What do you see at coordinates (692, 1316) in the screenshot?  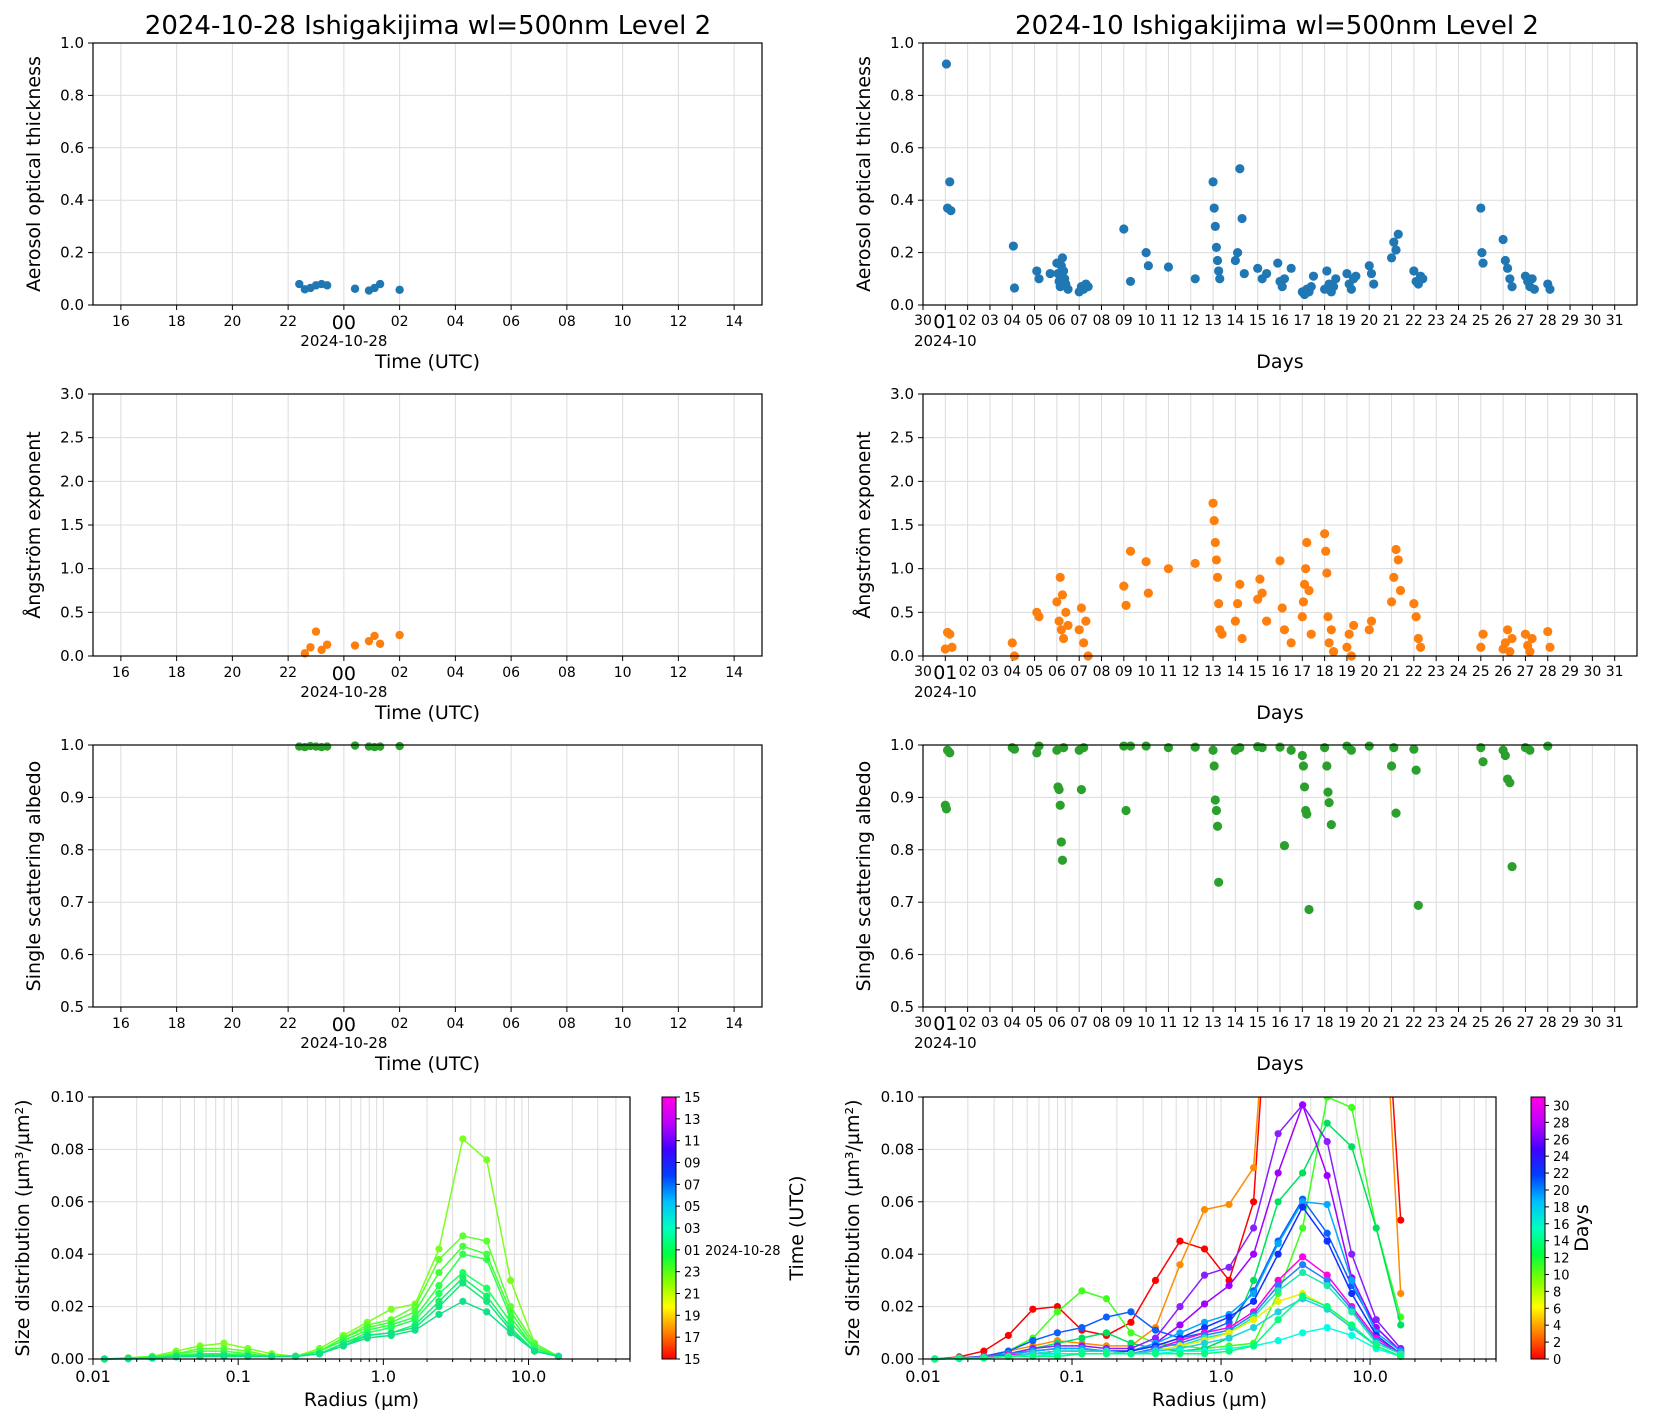 I see `daily_size_distribution-colorbar-tick-label: 19` at bounding box center [692, 1316].